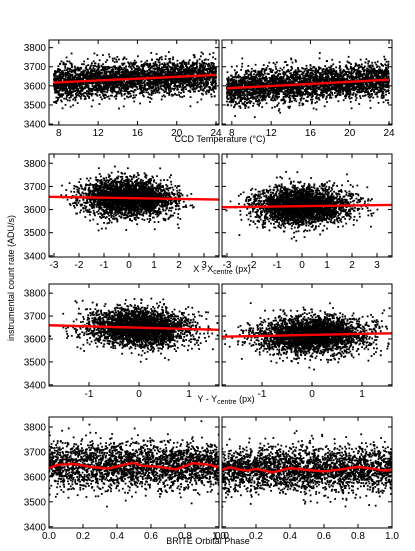  What do you see at coordinates (135, 78) in the screenshot?
I see `fit-line` at bounding box center [135, 78].